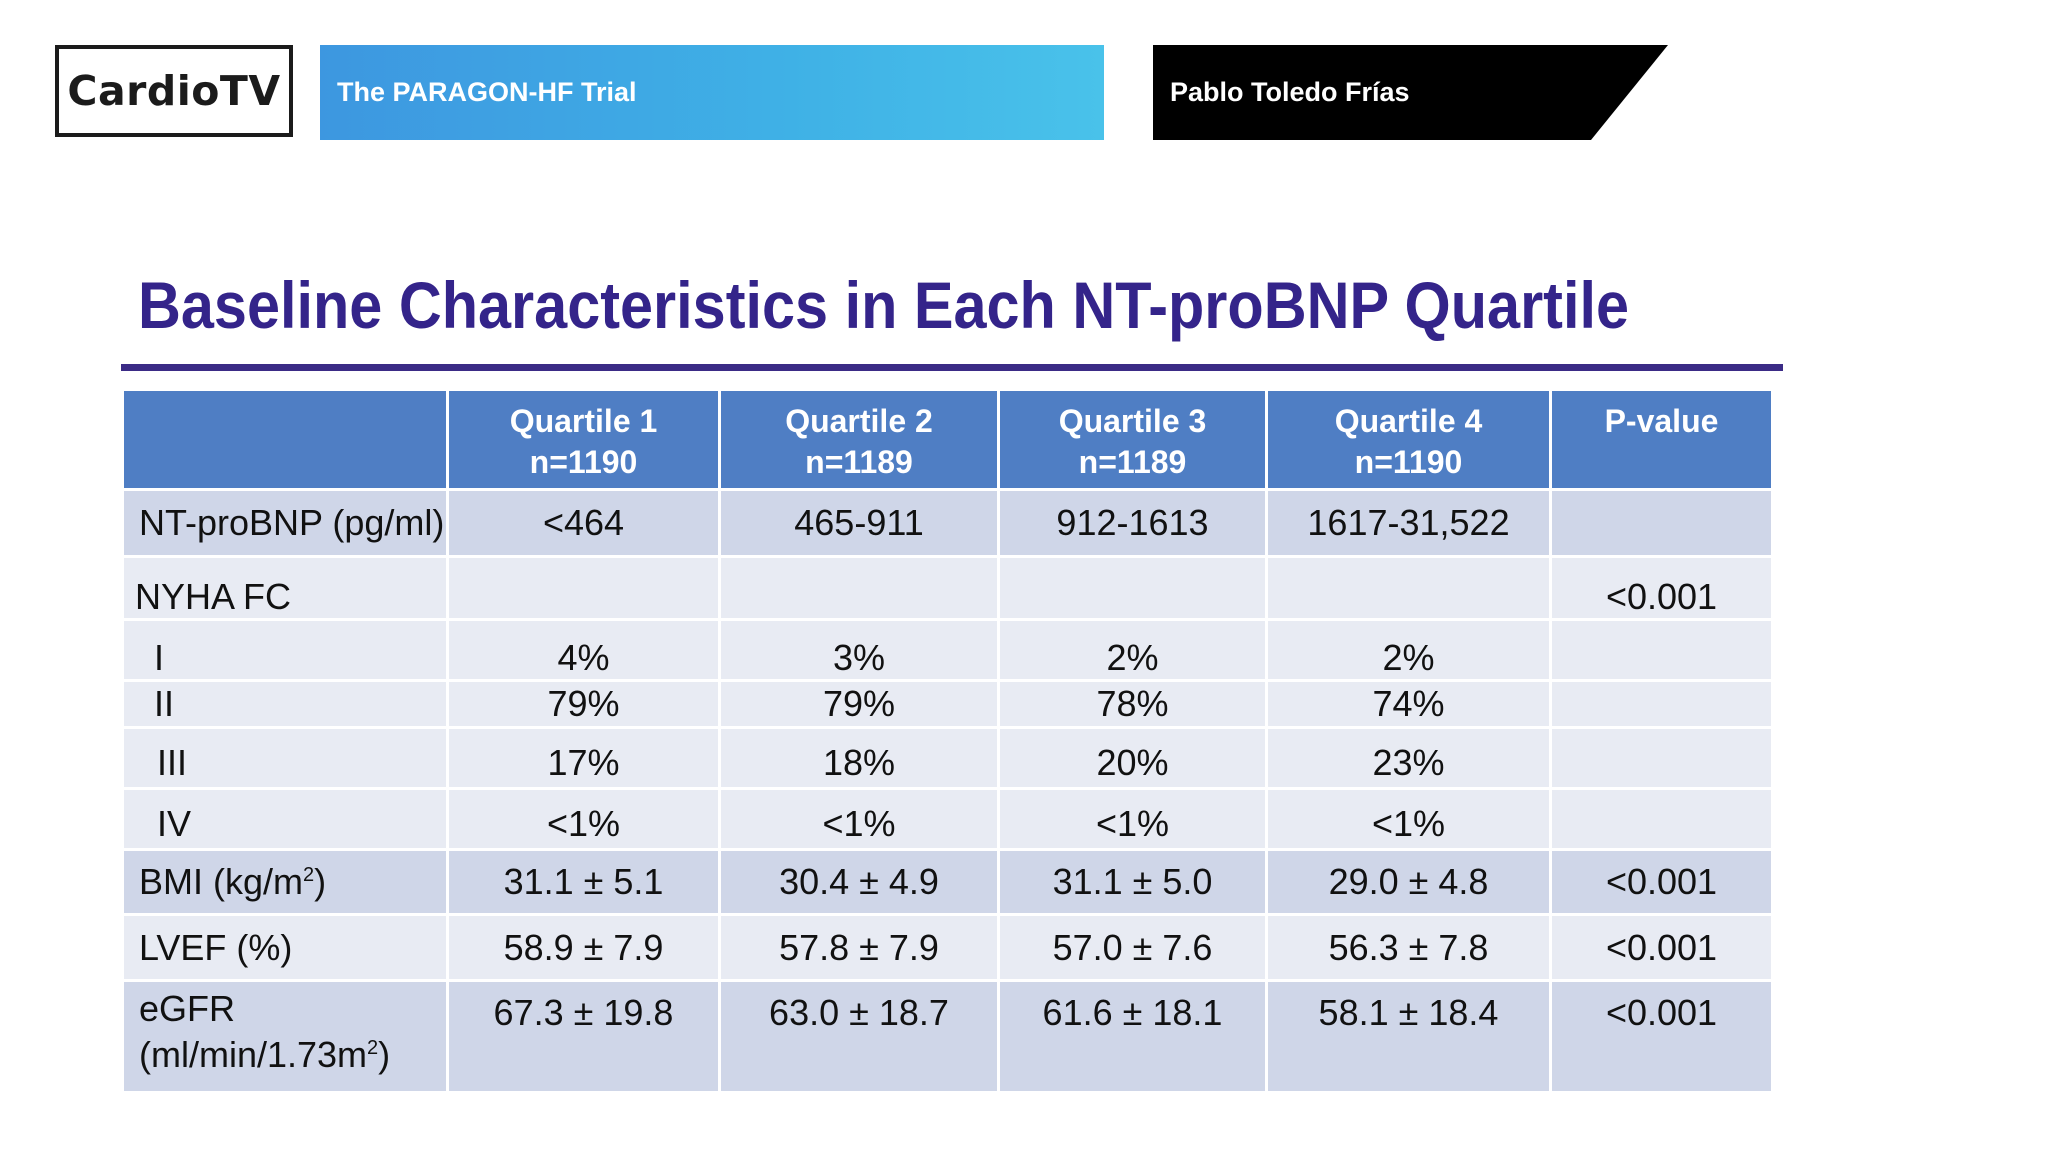 This screenshot has height=1152, width=2048. I want to click on cell-q3: 2%, so click(1132, 650).